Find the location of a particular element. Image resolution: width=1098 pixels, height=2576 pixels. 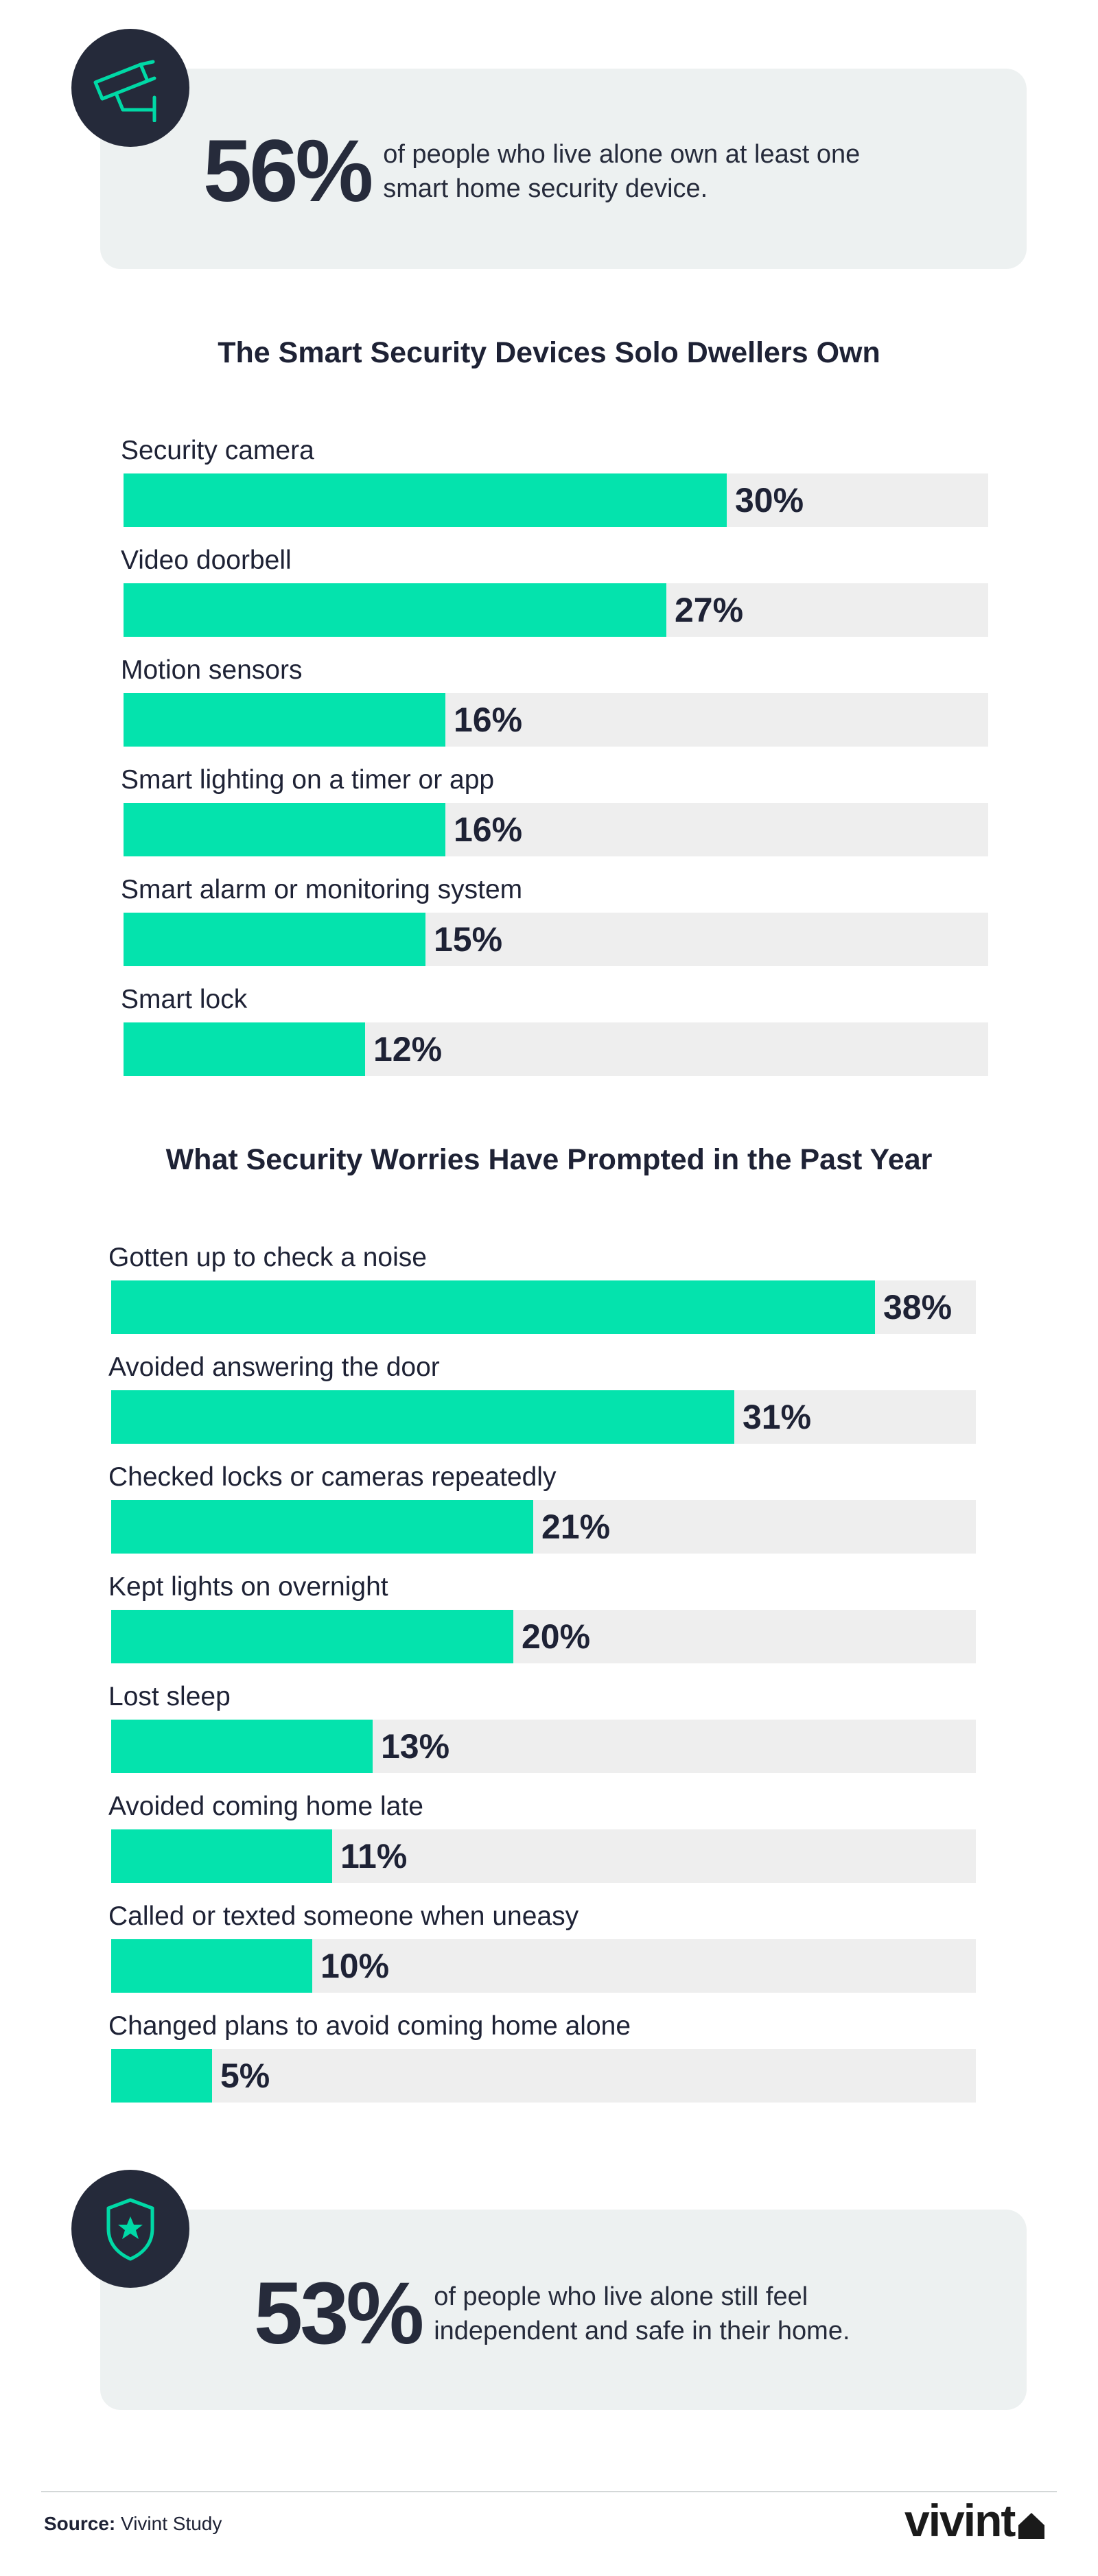

chart-2-row: Avoided answering the door 31% is located at coordinates (544, 1405).